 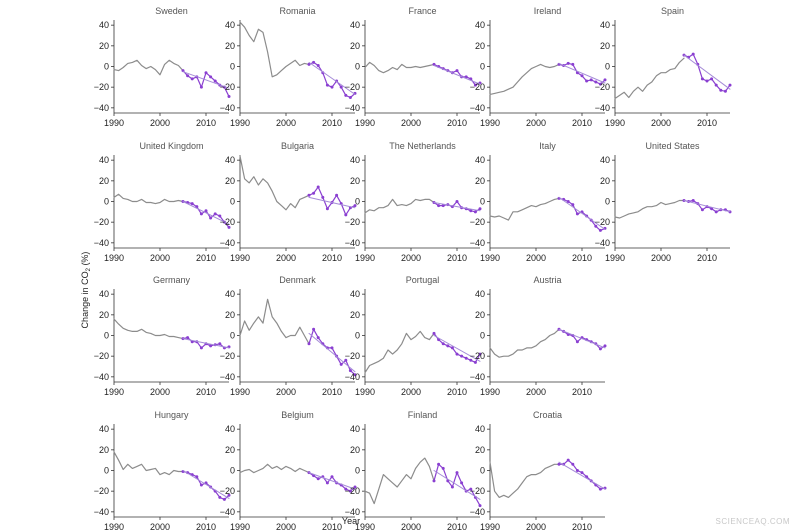 What do you see at coordinates (582, 392) in the screenshot?
I see `x-tick-label-austria-2010: 2010` at bounding box center [582, 392].